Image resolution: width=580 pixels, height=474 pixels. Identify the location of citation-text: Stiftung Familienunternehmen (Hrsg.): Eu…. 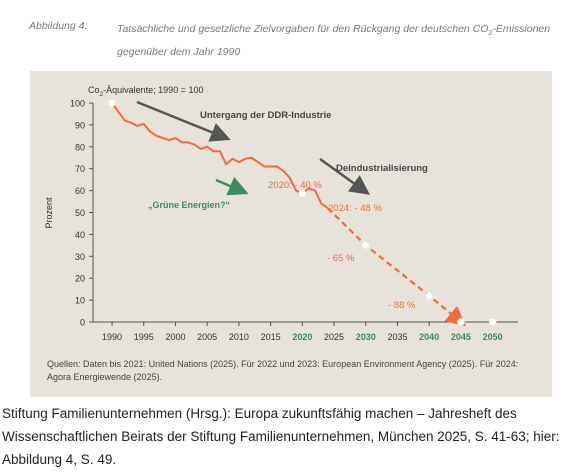
(281, 436).